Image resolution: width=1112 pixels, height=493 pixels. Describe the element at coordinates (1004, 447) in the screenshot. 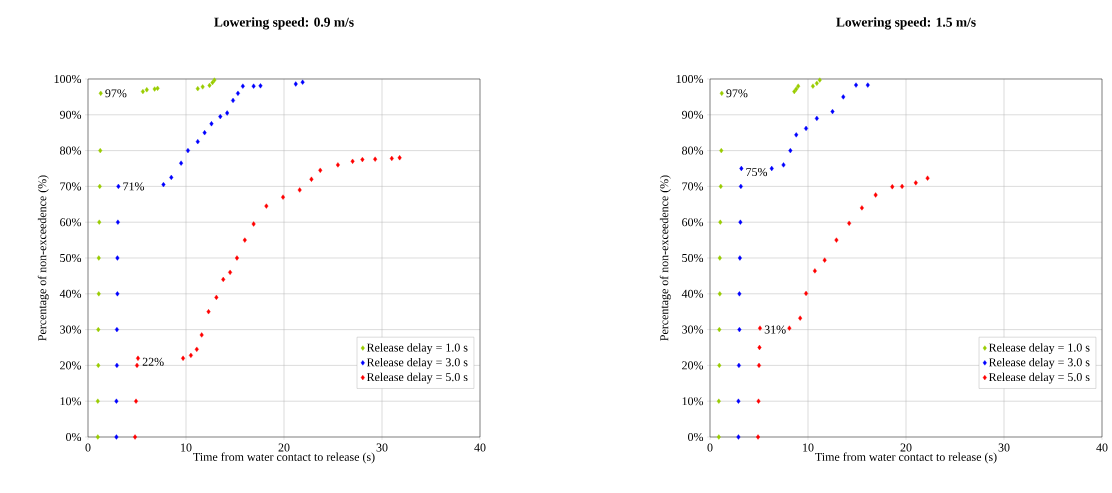

I see `x-tick-label: 30` at that location.